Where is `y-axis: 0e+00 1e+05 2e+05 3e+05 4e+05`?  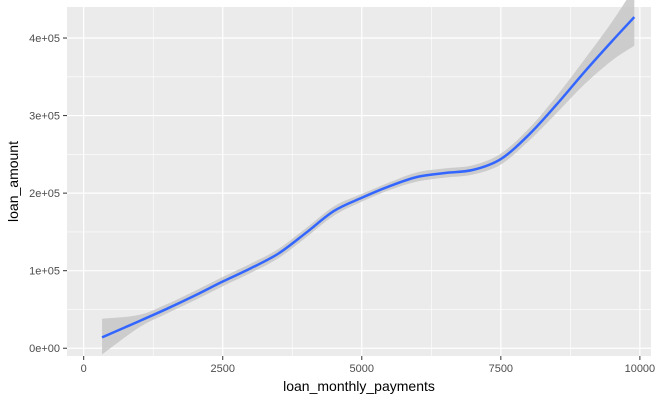 y-axis: 0e+00 1e+05 2e+05 3e+05 4e+05 is located at coordinates (48, 194).